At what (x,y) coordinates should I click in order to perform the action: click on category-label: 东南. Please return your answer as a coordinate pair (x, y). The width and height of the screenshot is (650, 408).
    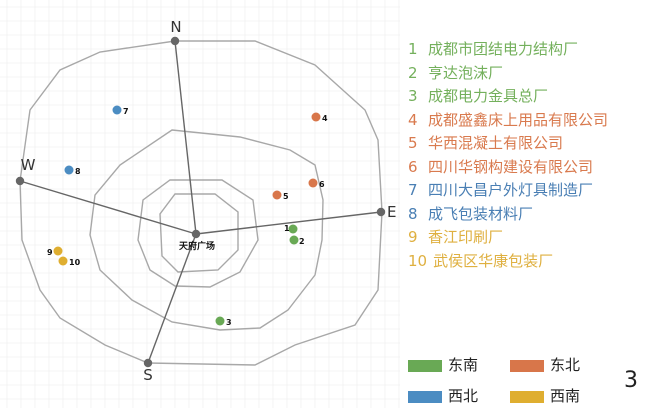
    Looking at the image, I should click on (463, 365).